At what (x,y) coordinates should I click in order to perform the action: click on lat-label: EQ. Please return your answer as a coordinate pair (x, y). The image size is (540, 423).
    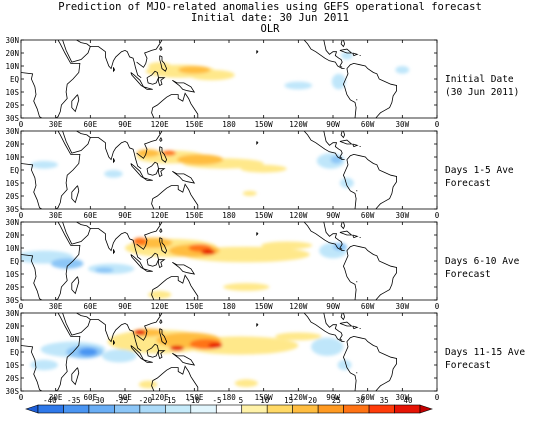
    Looking at the image, I should click on (15, 79).